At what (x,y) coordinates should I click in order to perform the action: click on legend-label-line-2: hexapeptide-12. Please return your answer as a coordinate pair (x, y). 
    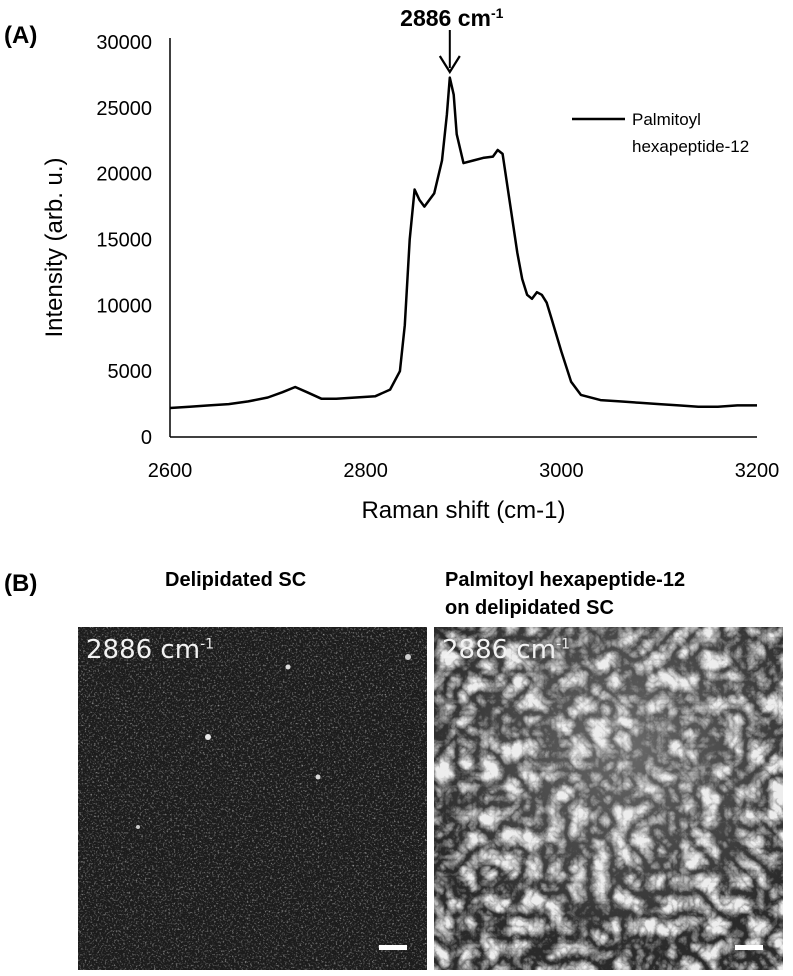
    Looking at the image, I should click on (690, 146).